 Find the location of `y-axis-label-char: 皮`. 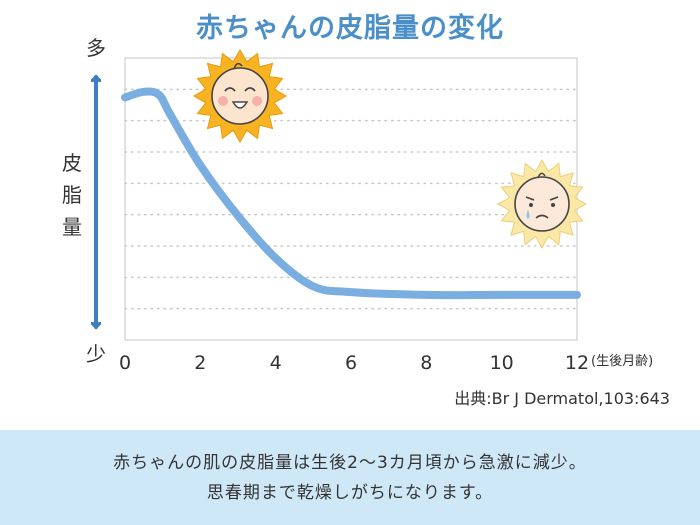

y-axis-label-char: 皮 is located at coordinates (72, 163).